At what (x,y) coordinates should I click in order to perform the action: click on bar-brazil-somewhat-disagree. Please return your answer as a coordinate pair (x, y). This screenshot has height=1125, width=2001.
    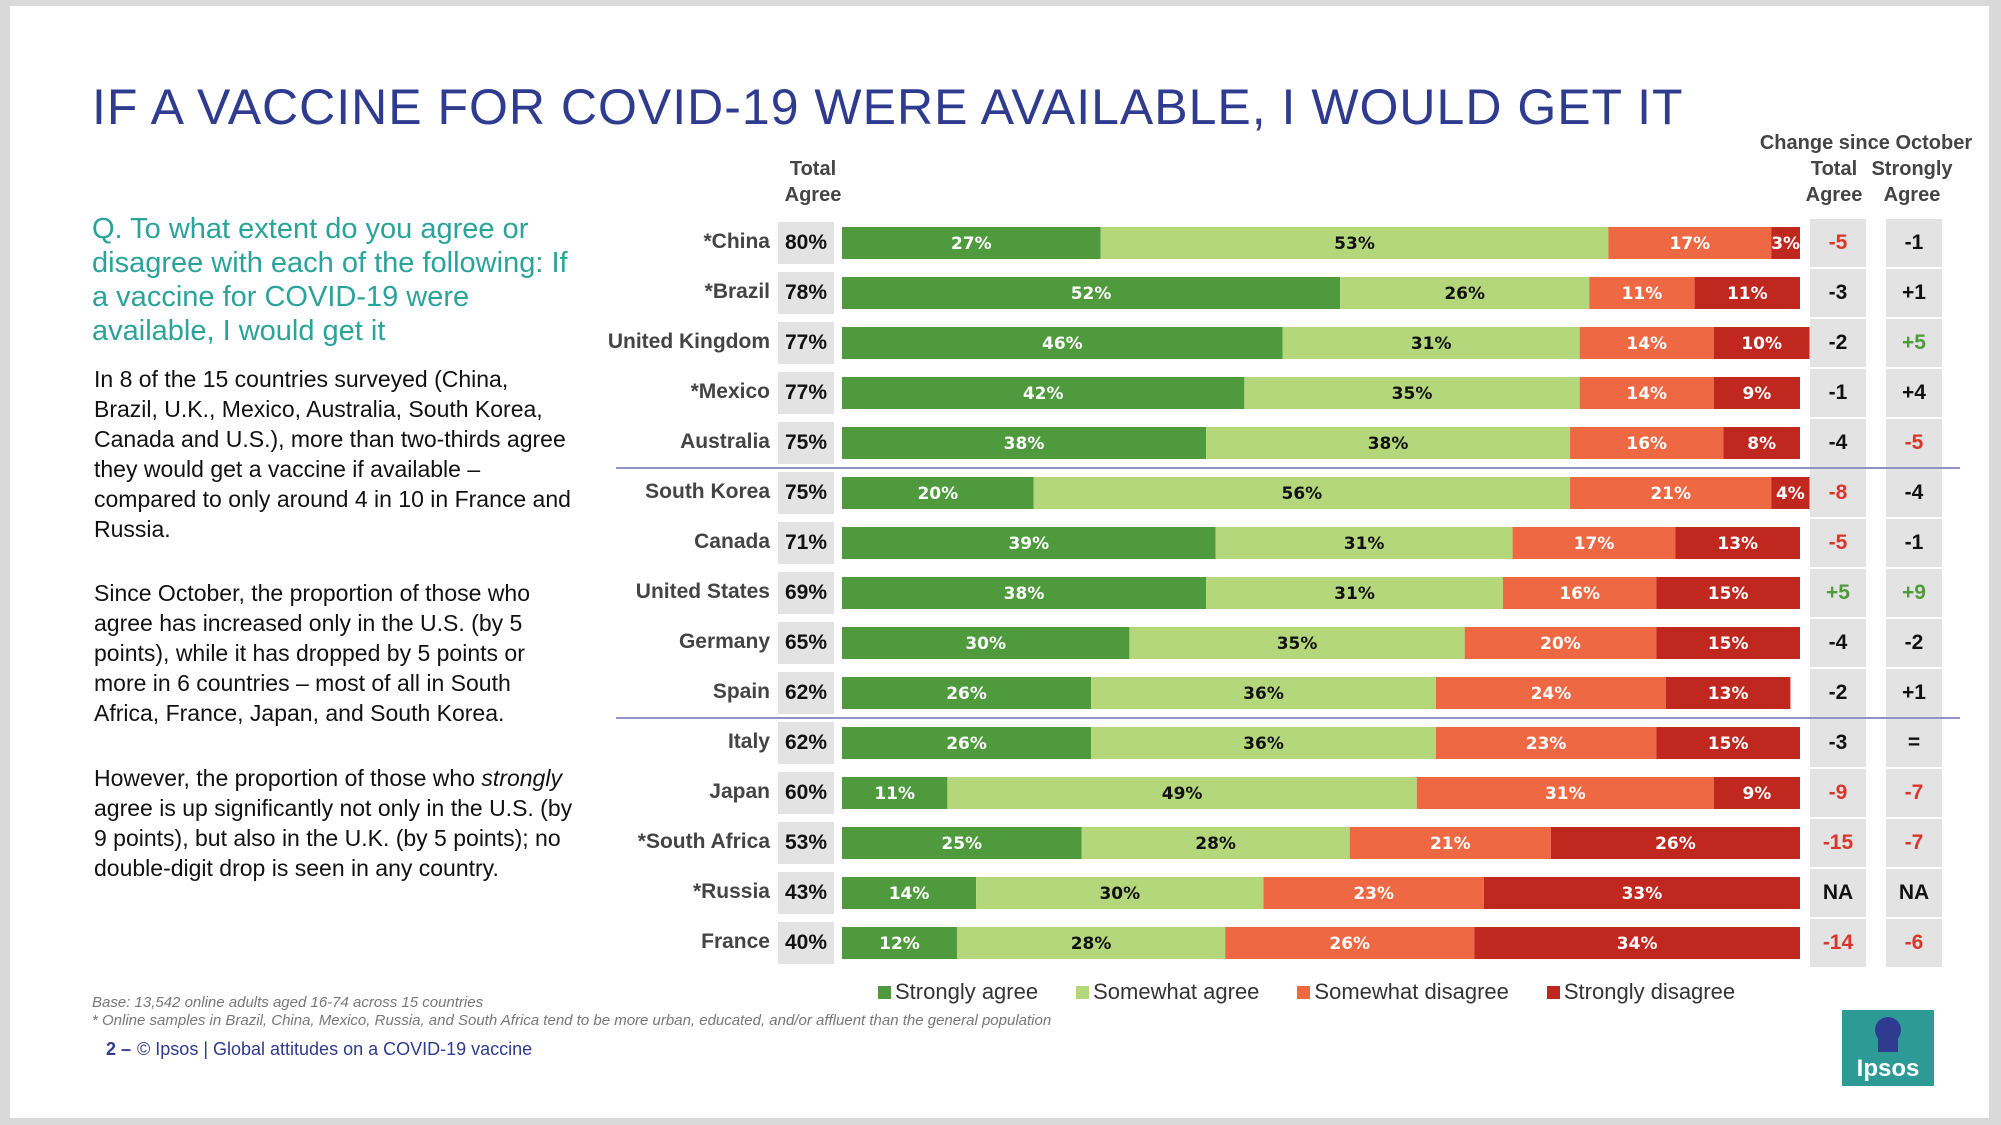
    Looking at the image, I should click on (1642, 293).